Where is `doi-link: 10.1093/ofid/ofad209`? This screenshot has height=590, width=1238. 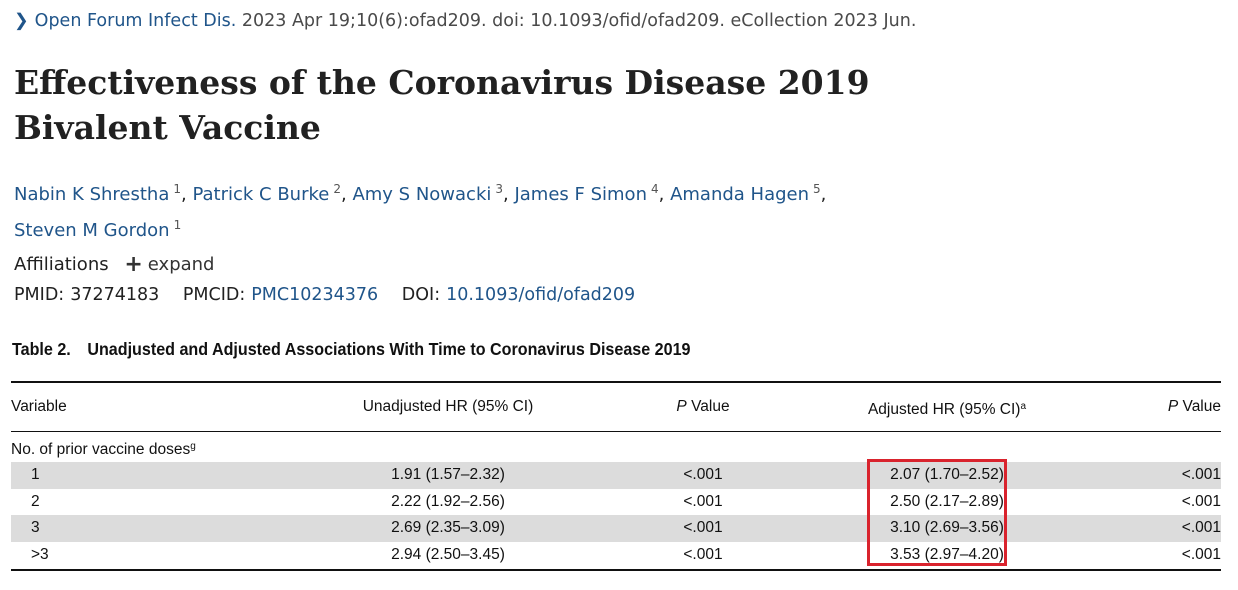
doi-link: 10.1093/ofid/ofad209 is located at coordinates (541, 295).